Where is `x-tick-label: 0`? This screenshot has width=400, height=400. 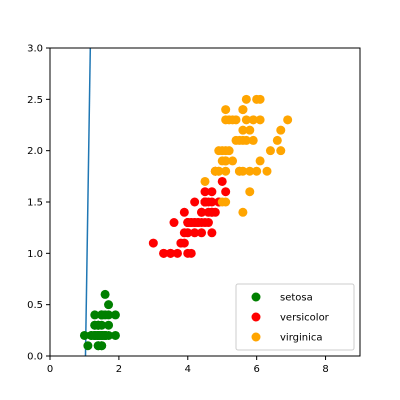 x-tick-label: 0 is located at coordinates (50, 369).